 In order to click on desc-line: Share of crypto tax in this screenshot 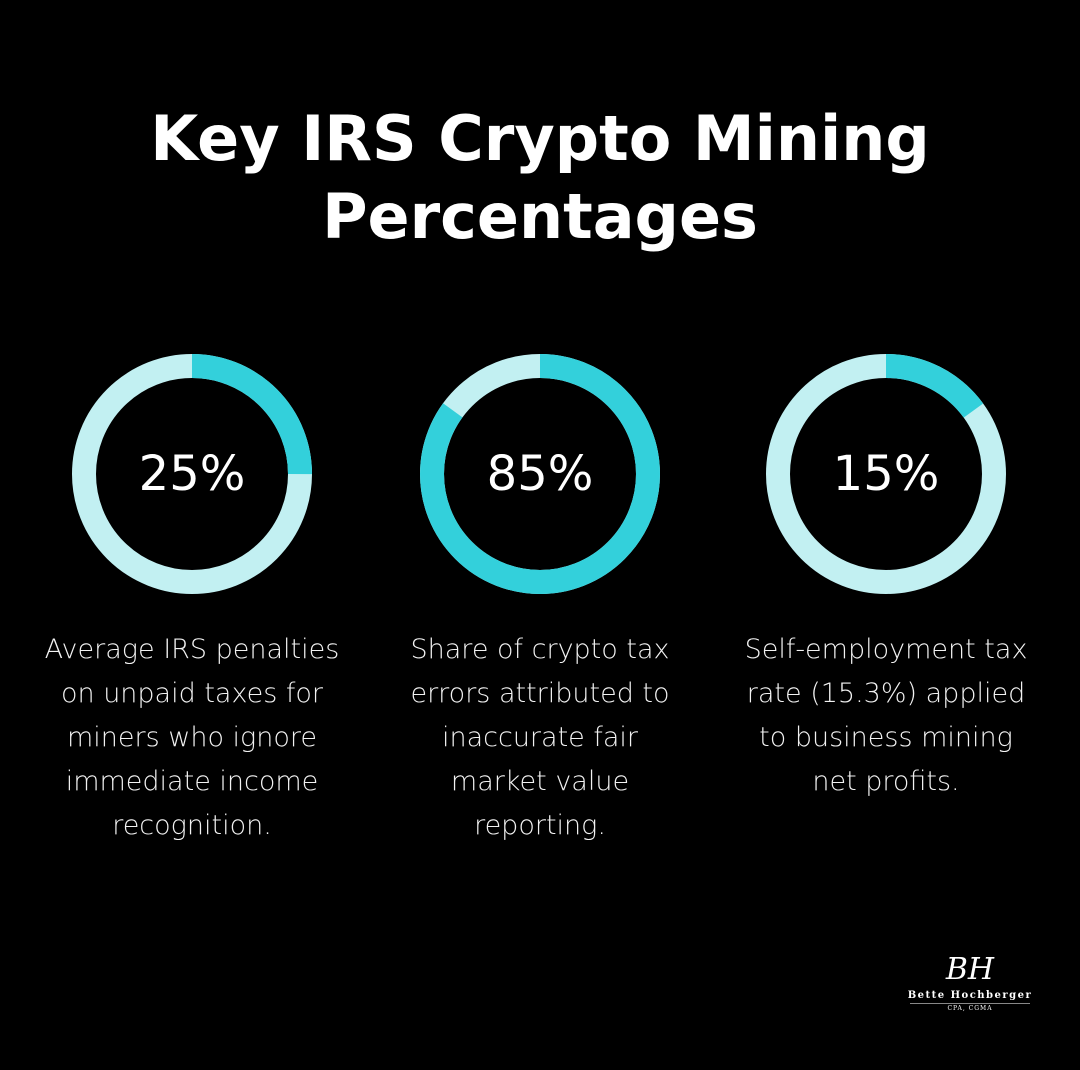, I will do `click(540, 649)`.